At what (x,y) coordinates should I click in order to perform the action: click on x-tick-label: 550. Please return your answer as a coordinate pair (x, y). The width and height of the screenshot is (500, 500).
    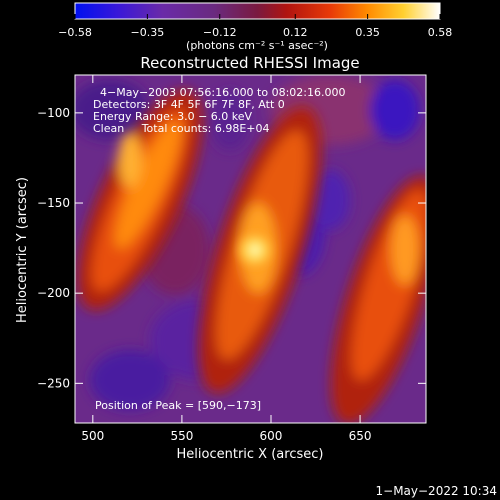
    Looking at the image, I should click on (181, 436).